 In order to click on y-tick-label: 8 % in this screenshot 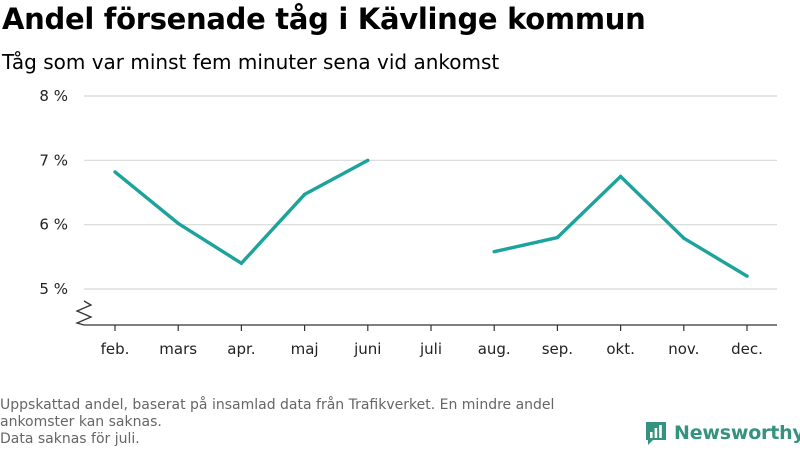, I will do `click(53, 96)`.